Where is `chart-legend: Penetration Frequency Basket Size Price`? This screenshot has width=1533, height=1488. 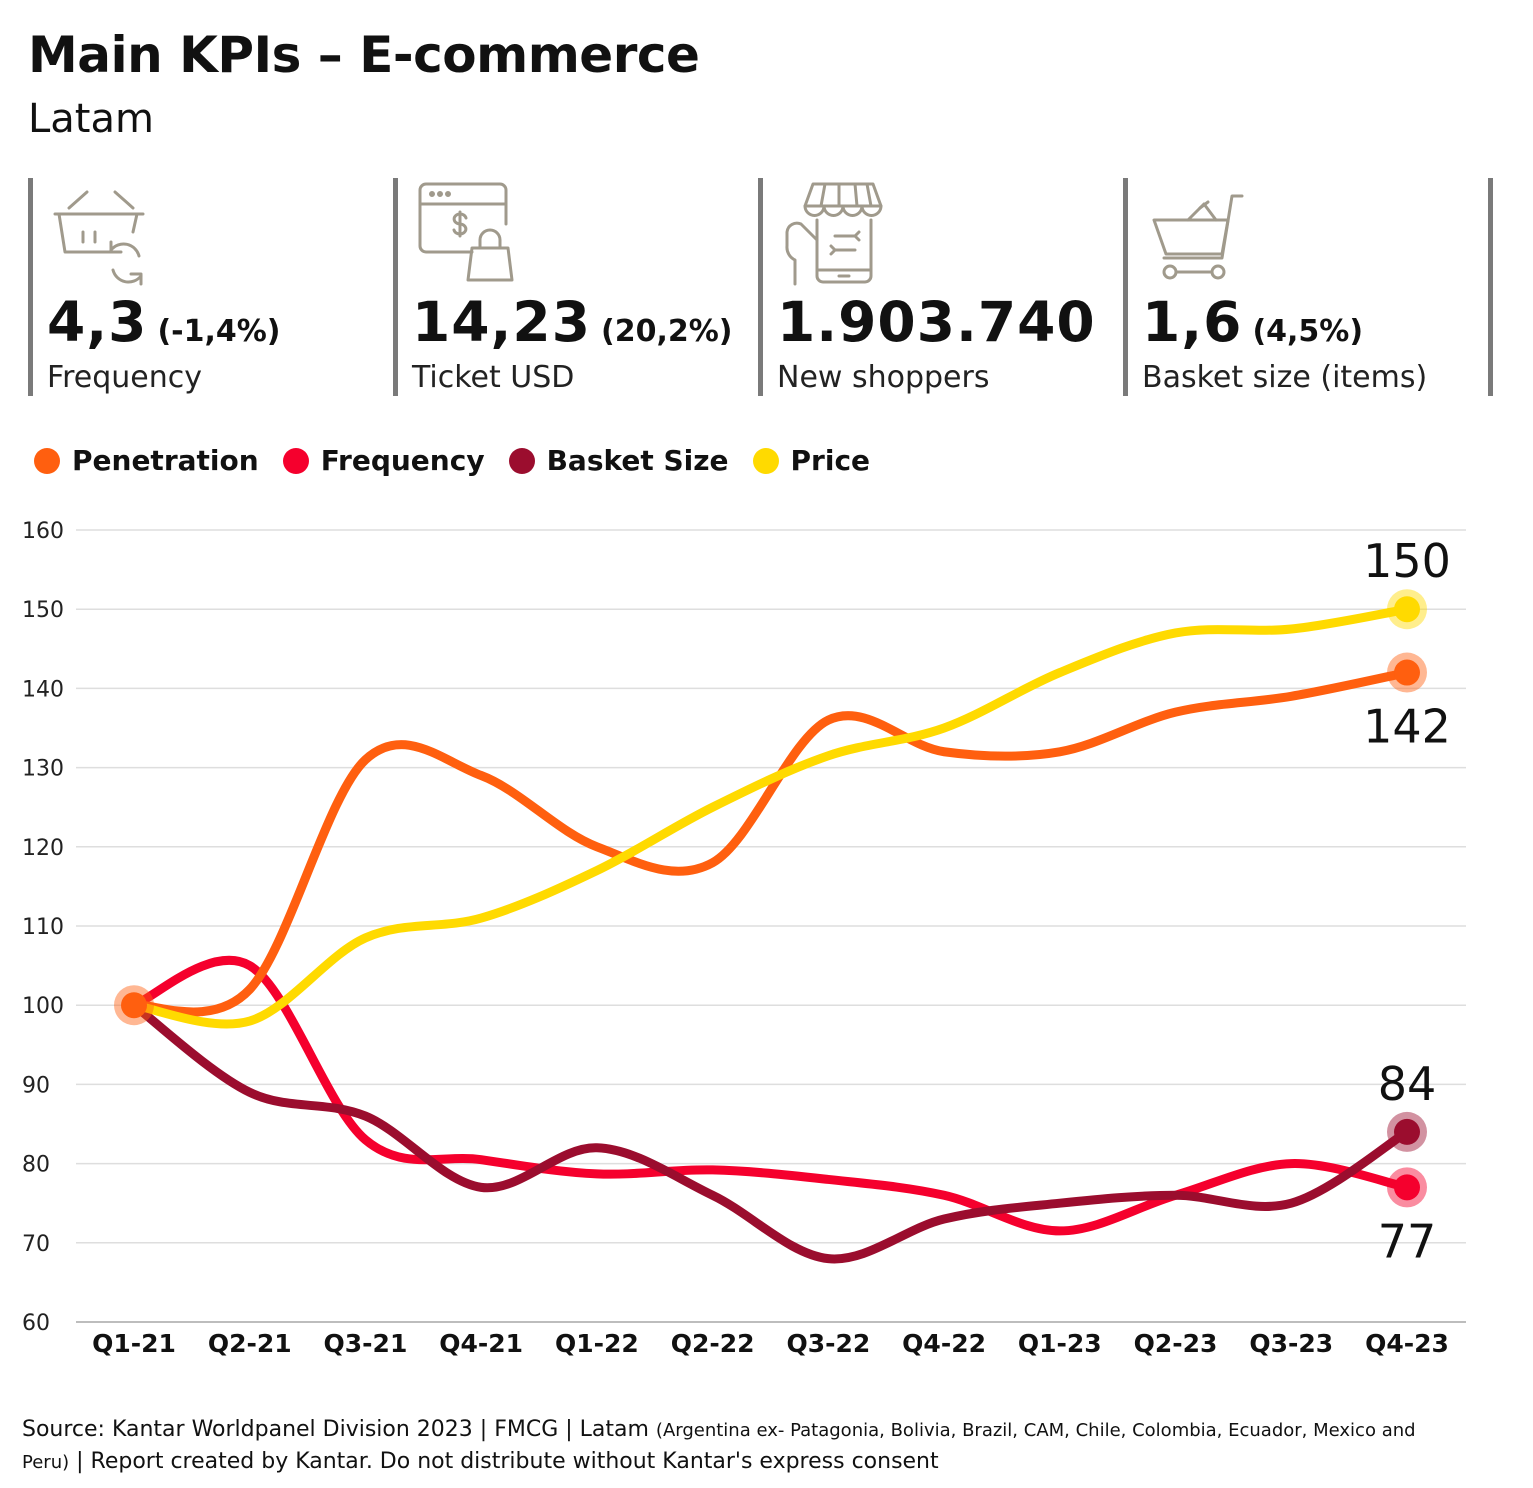 chart-legend: Penetration Frequency Basket Size Price is located at coordinates (452, 460).